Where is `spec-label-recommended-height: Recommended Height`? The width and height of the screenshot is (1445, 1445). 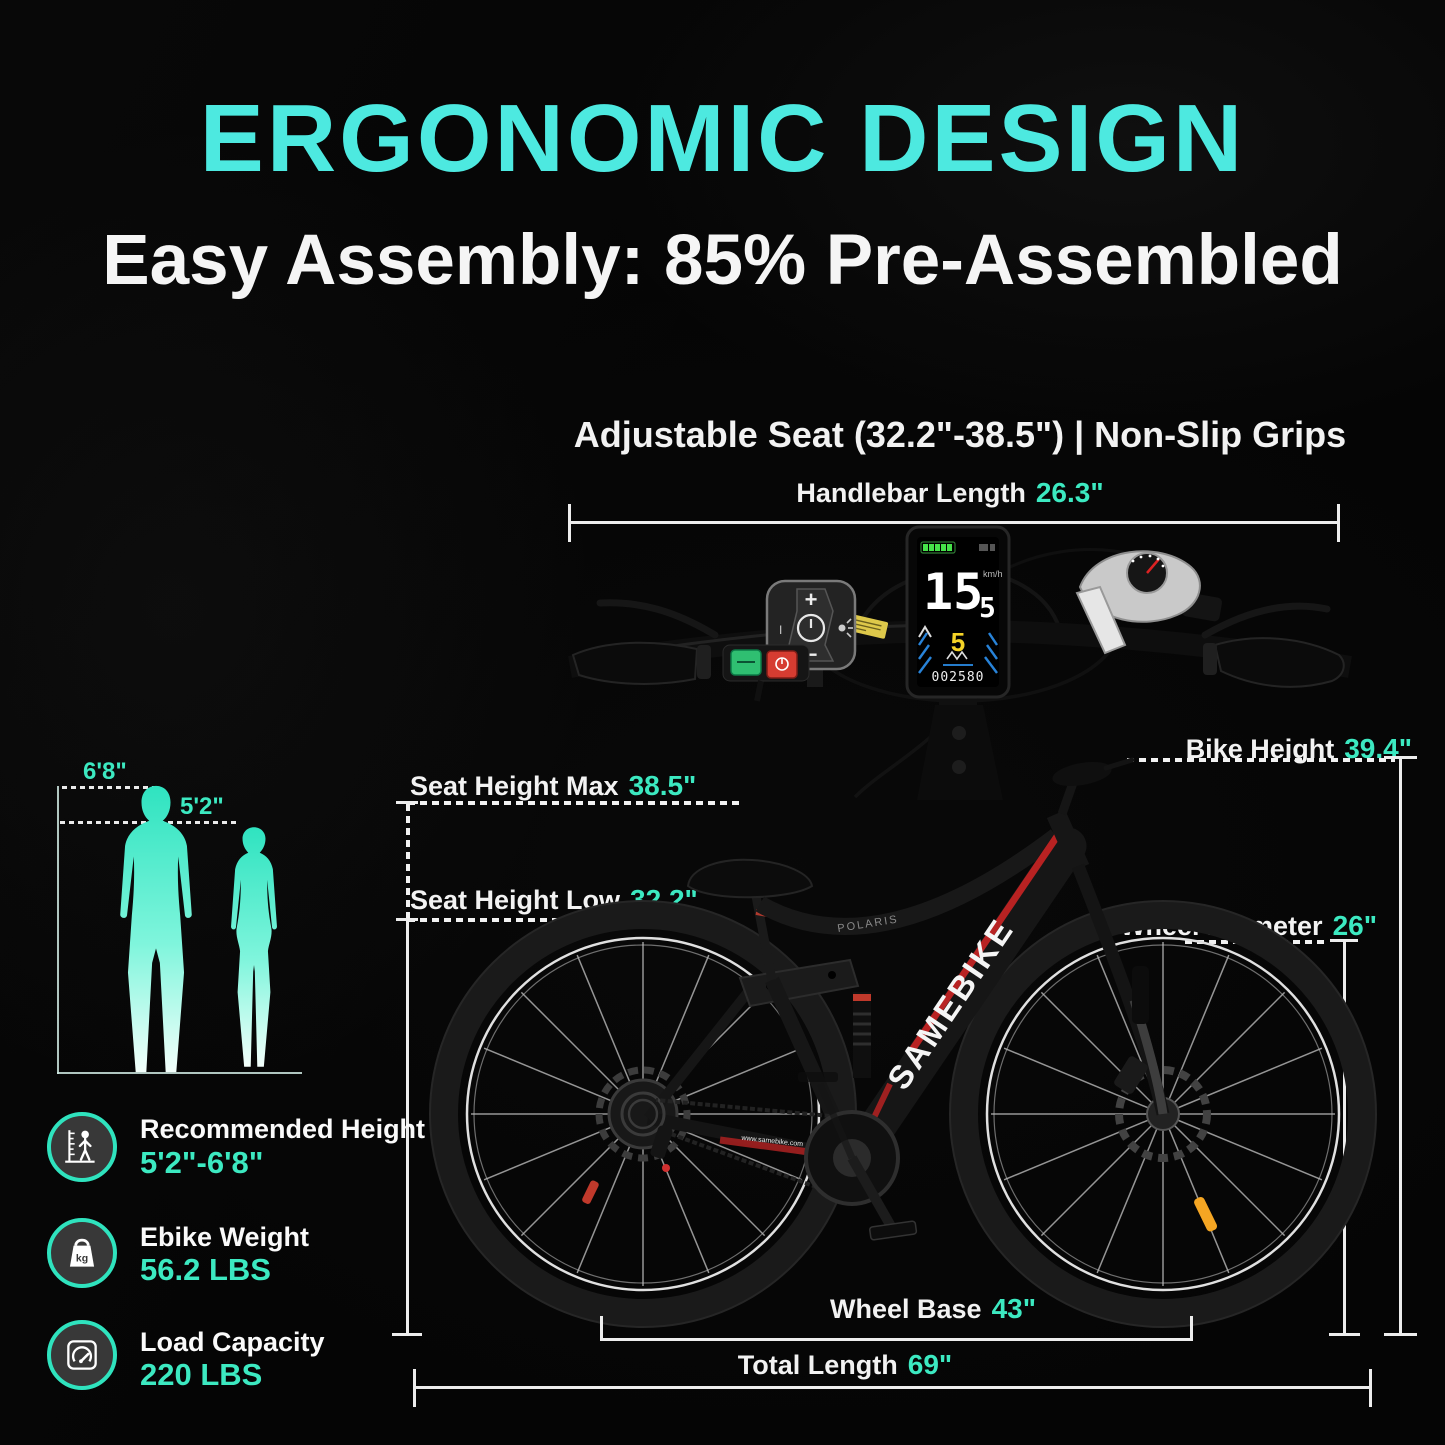
spec-label-recommended-height: Recommended Height is located at coordinates (283, 1129).